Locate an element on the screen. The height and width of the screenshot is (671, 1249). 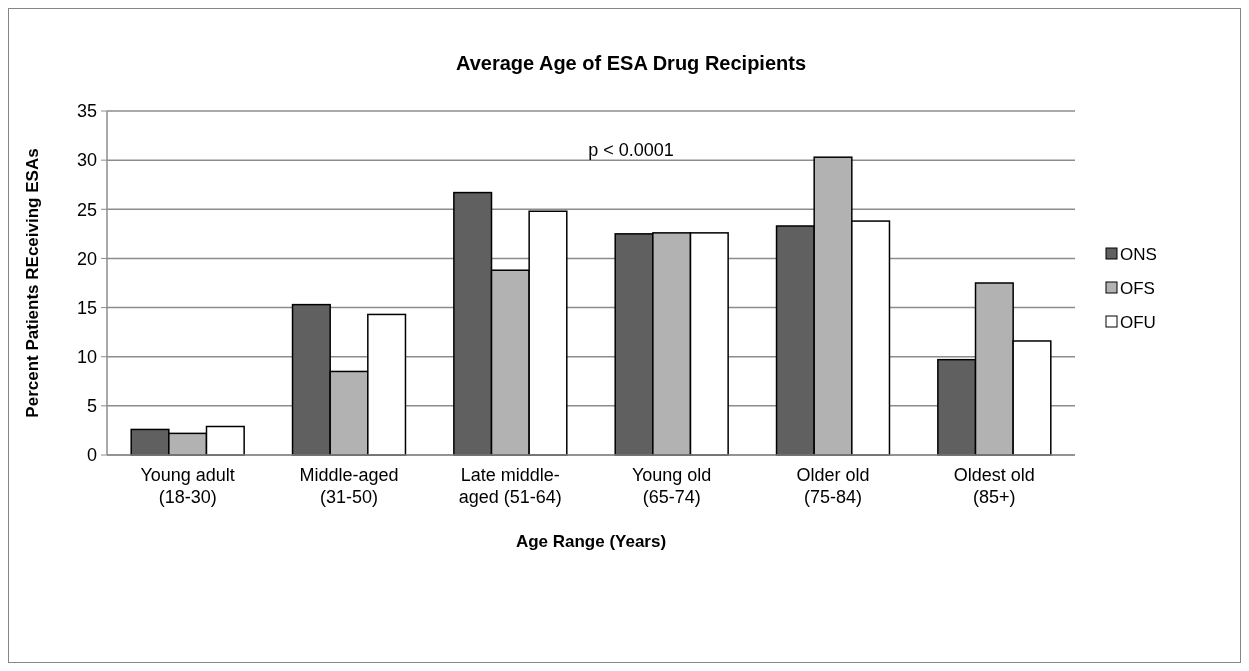
x-tick-label: Young adult (18-30) is located at coordinates (187, 486).